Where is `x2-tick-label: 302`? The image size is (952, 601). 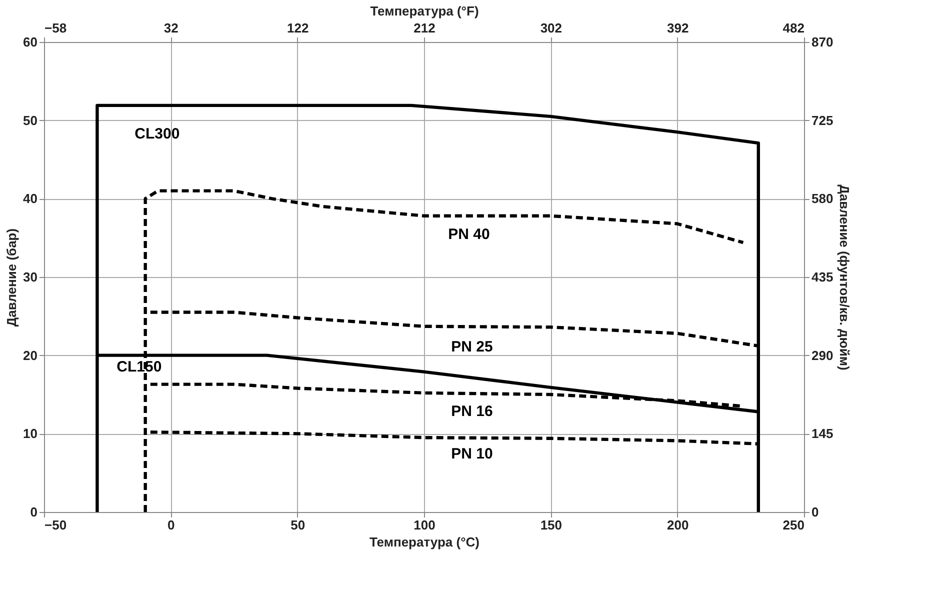
x2-tick-label: 302 is located at coordinates (551, 28).